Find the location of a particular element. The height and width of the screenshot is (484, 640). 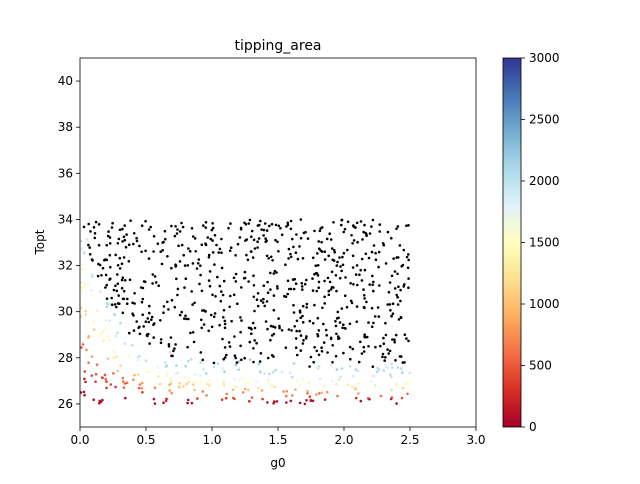

colorbar-axis: 0 500 1000 1500 2000 2500 3000 is located at coordinates (540, 242).